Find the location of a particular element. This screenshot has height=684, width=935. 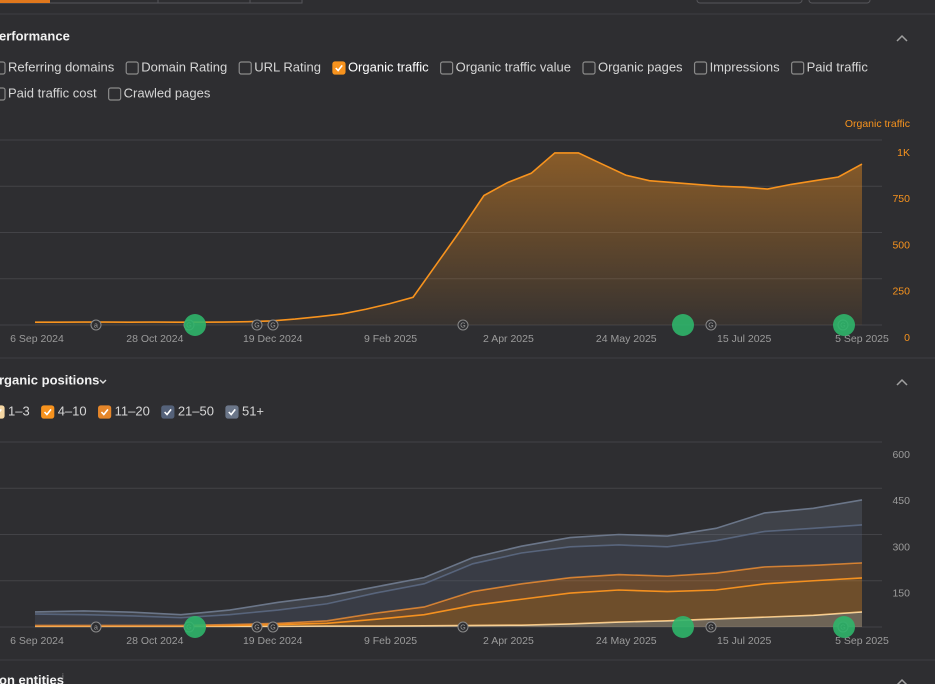

y-tick-label: 450 is located at coordinates (901, 501).